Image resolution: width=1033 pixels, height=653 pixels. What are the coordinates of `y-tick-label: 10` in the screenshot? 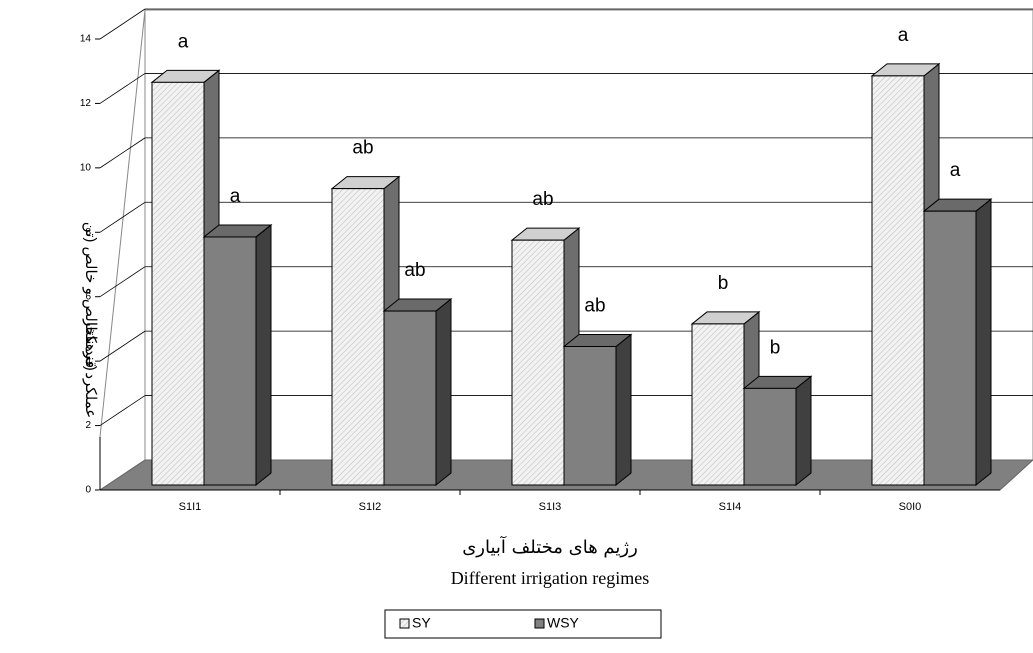 It's located at (86, 167).